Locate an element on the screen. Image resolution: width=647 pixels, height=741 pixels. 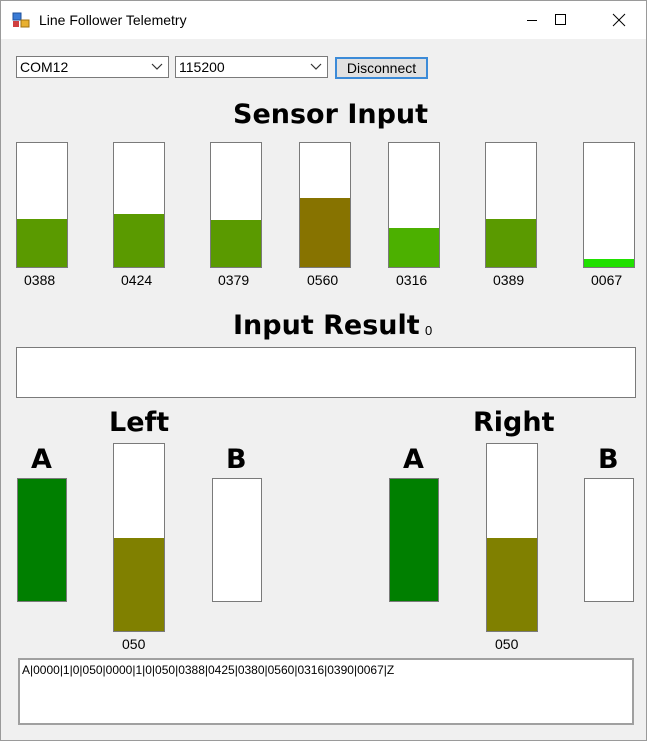
minimize-icon is located at coordinates (532, 20).